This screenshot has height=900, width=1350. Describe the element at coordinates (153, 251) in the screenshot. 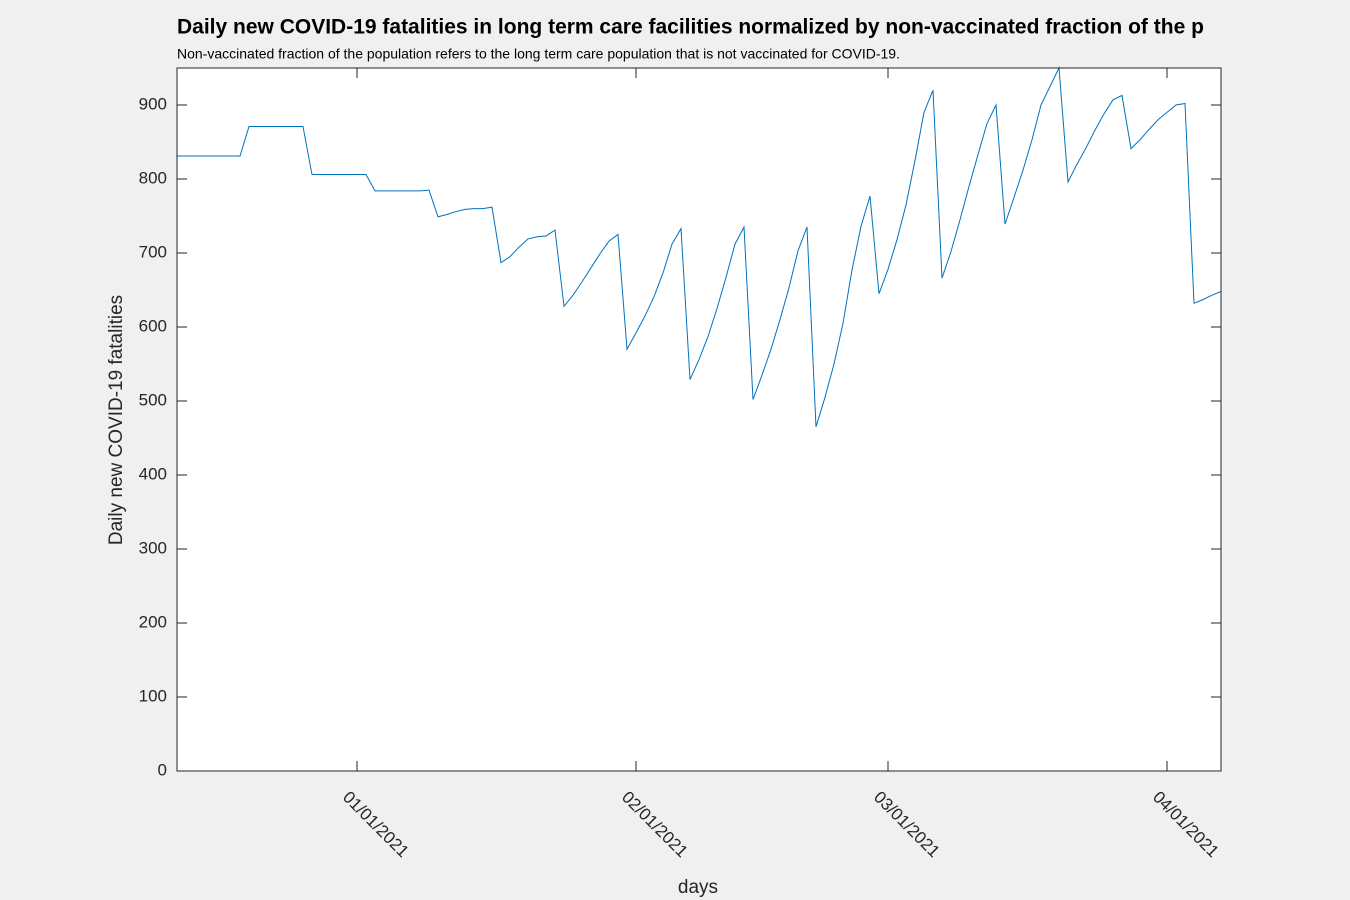

I see `y-tick-label: 700` at that location.